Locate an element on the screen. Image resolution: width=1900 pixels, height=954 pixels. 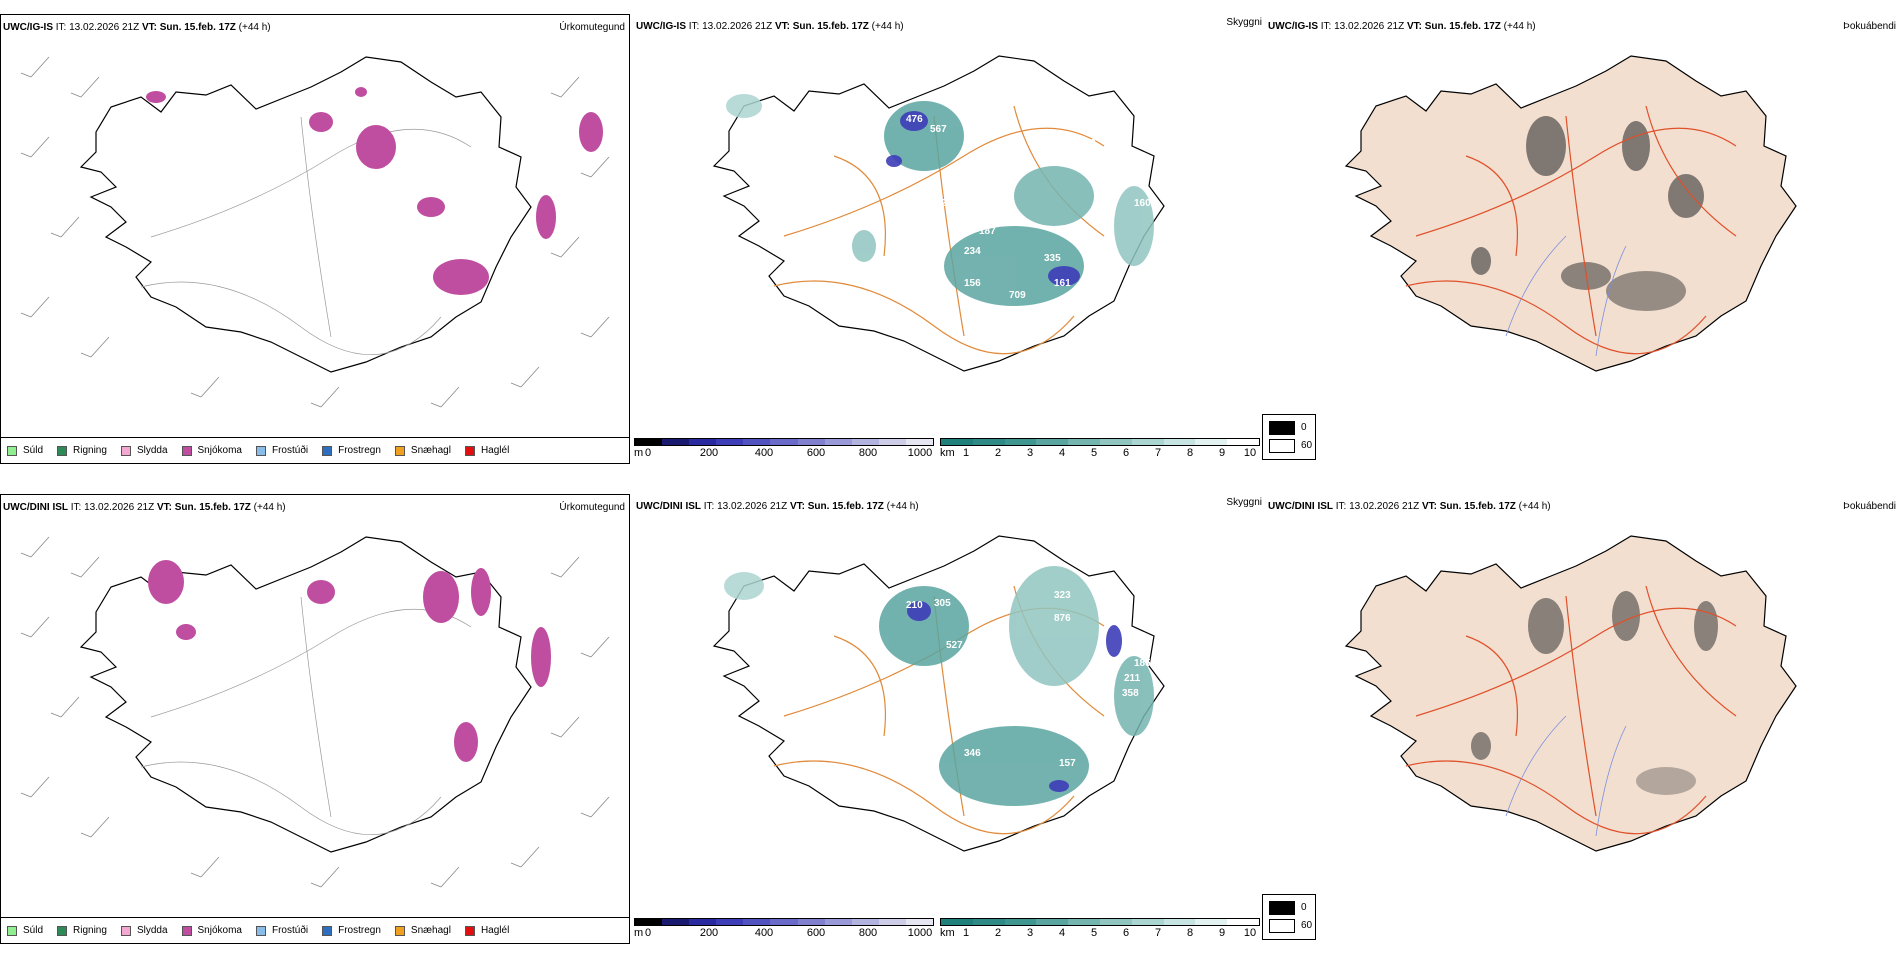
visibility-tick: 2 is located at coordinates (998, 453).